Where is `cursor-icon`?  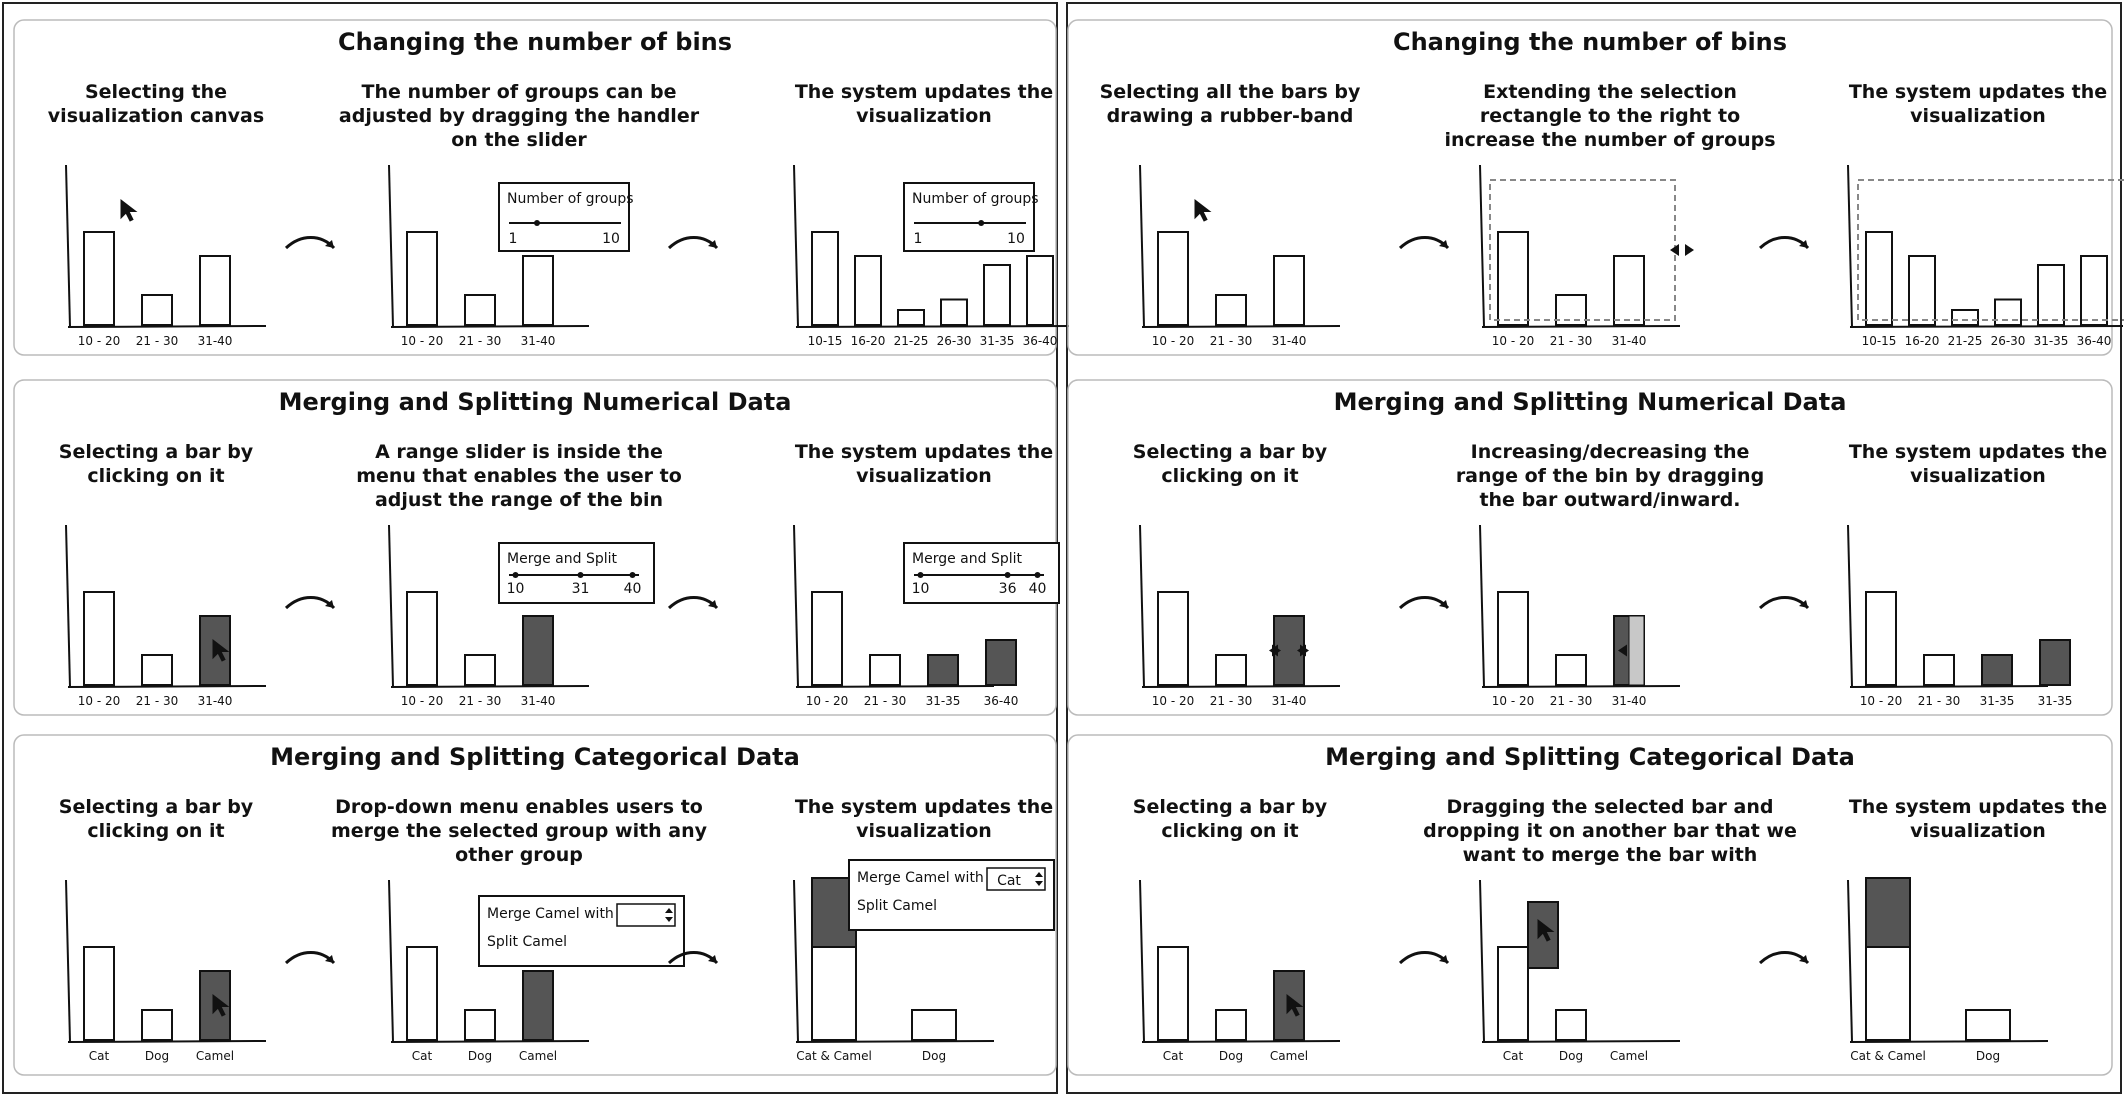 cursor-icon is located at coordinates (1295, 1005).